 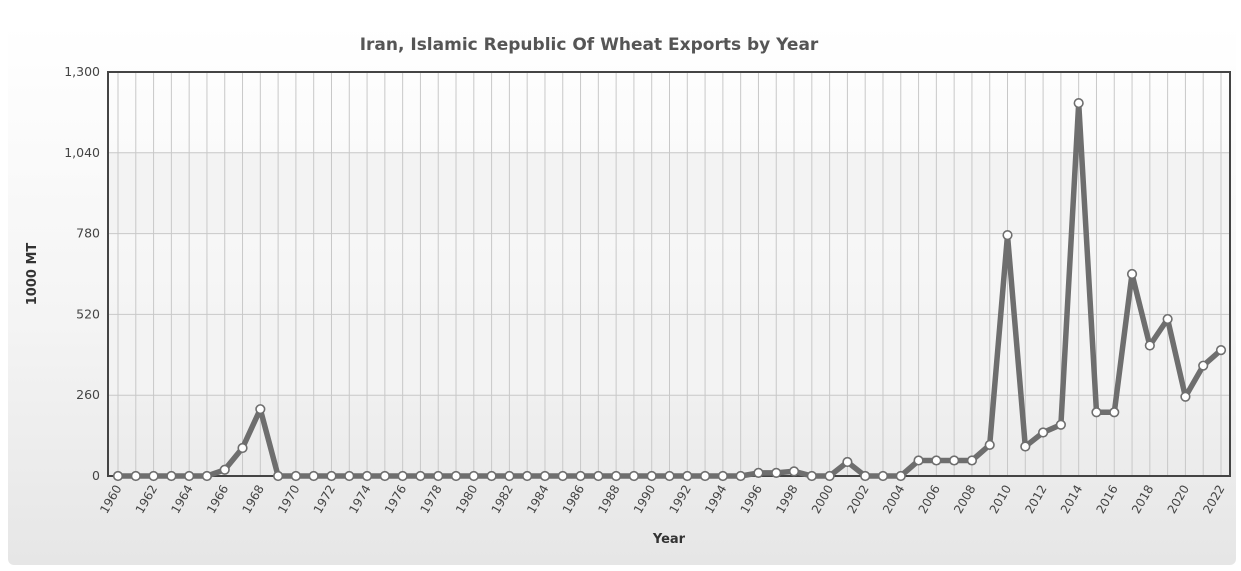 I want to click on x-tick-label: 2010, so click(x=1000, y=499).